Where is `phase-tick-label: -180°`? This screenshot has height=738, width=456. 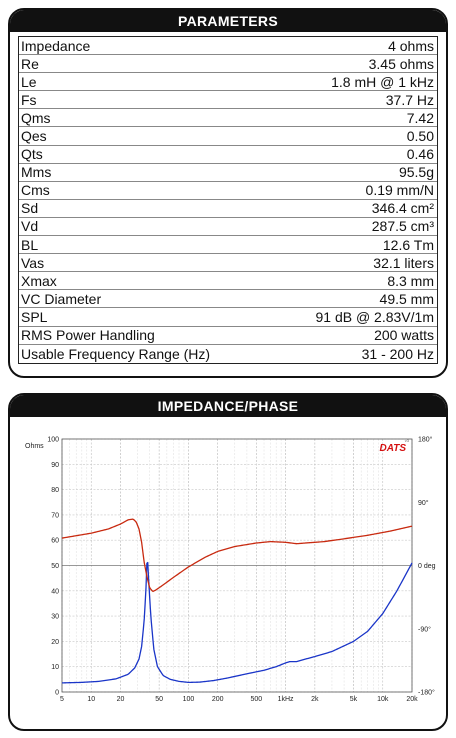 phase-tick-label: -180° is located at coordinates (426, 693).